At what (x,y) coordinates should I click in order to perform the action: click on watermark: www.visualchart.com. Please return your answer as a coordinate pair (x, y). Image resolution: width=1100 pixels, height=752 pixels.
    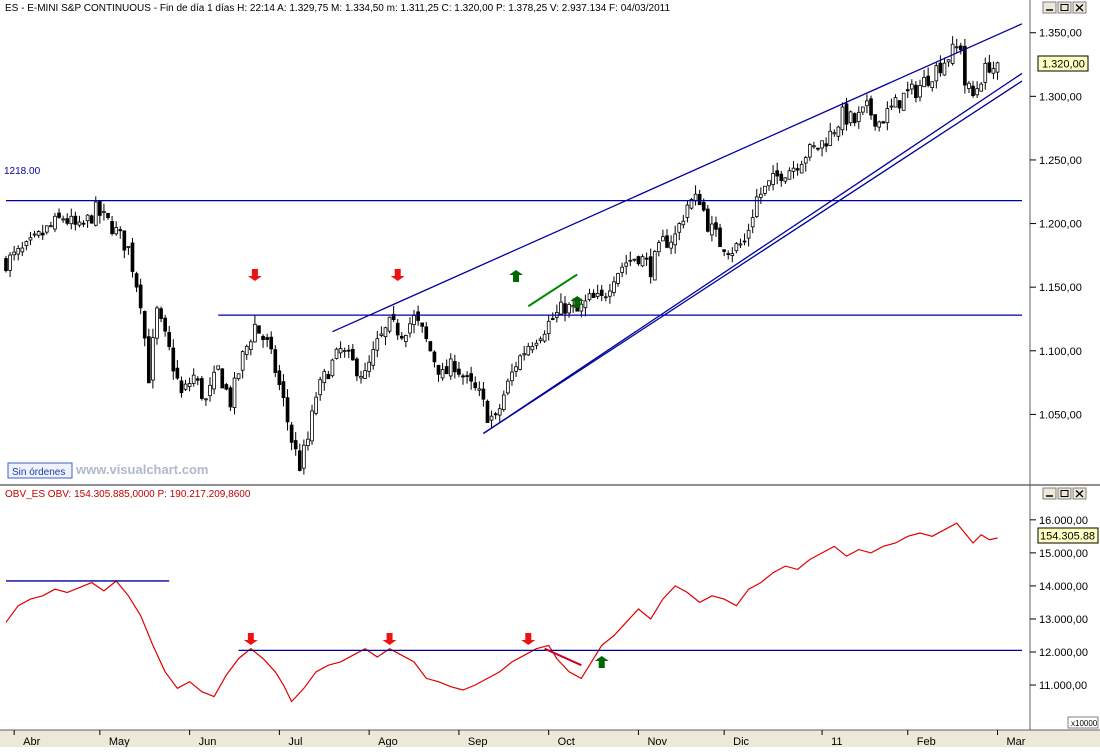
    Looking at the image, I should click on (141, 469).